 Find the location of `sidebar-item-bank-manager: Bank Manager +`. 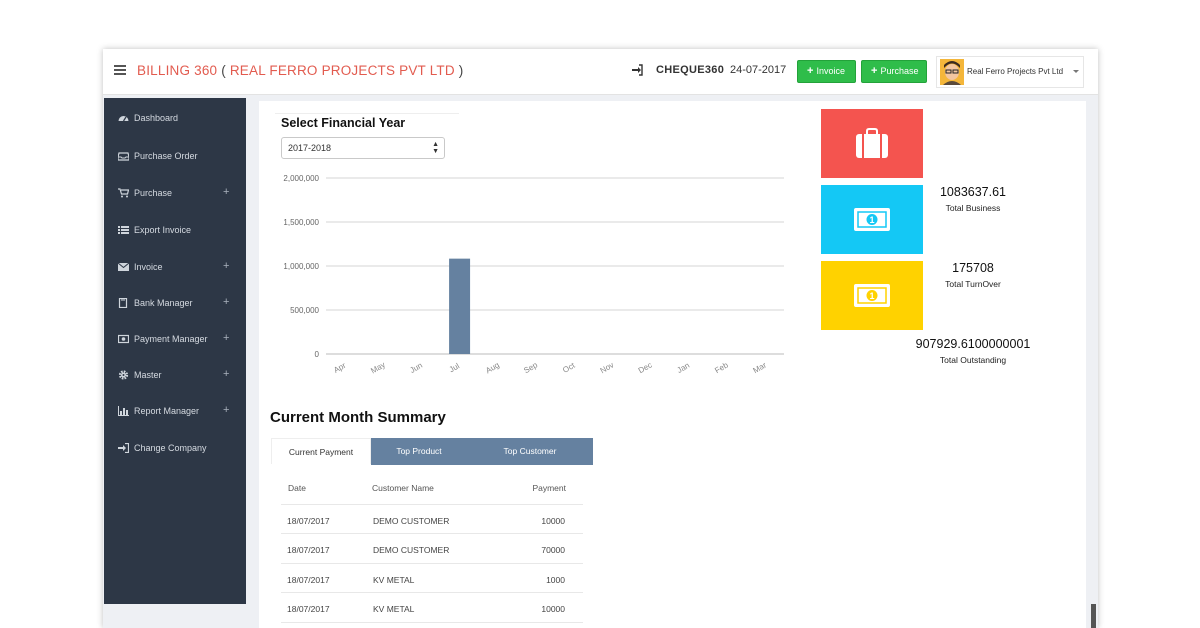

sidebar-item-bank-manager: Bank Manager + is located at coordinates (175, 303).